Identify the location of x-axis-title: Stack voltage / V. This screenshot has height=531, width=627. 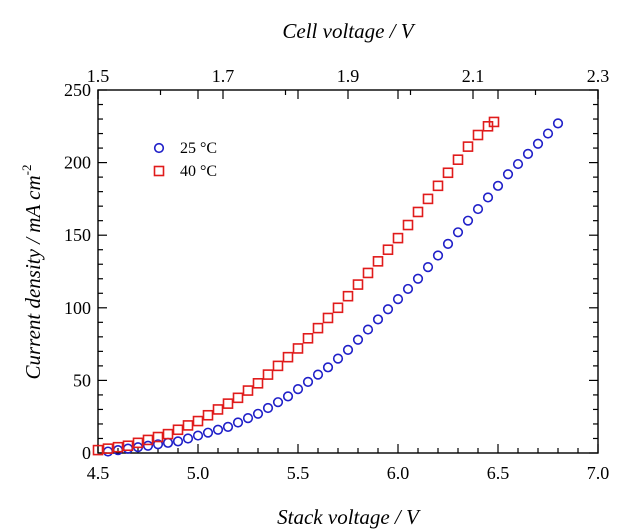
(349, 517).